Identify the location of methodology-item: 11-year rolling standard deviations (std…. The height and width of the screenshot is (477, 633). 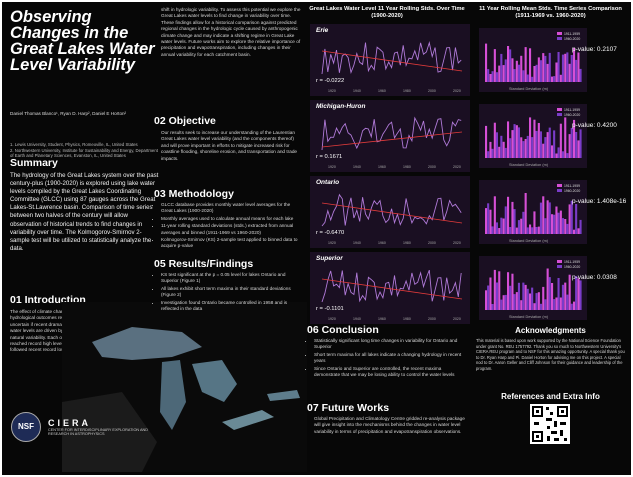
(231, 229).